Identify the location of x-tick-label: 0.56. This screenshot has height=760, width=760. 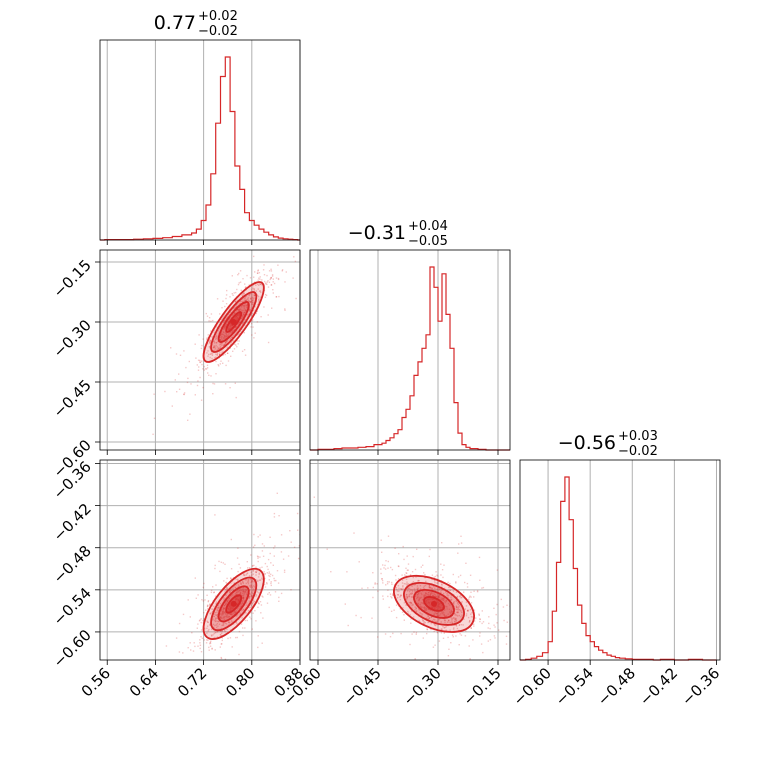
(96, 682).